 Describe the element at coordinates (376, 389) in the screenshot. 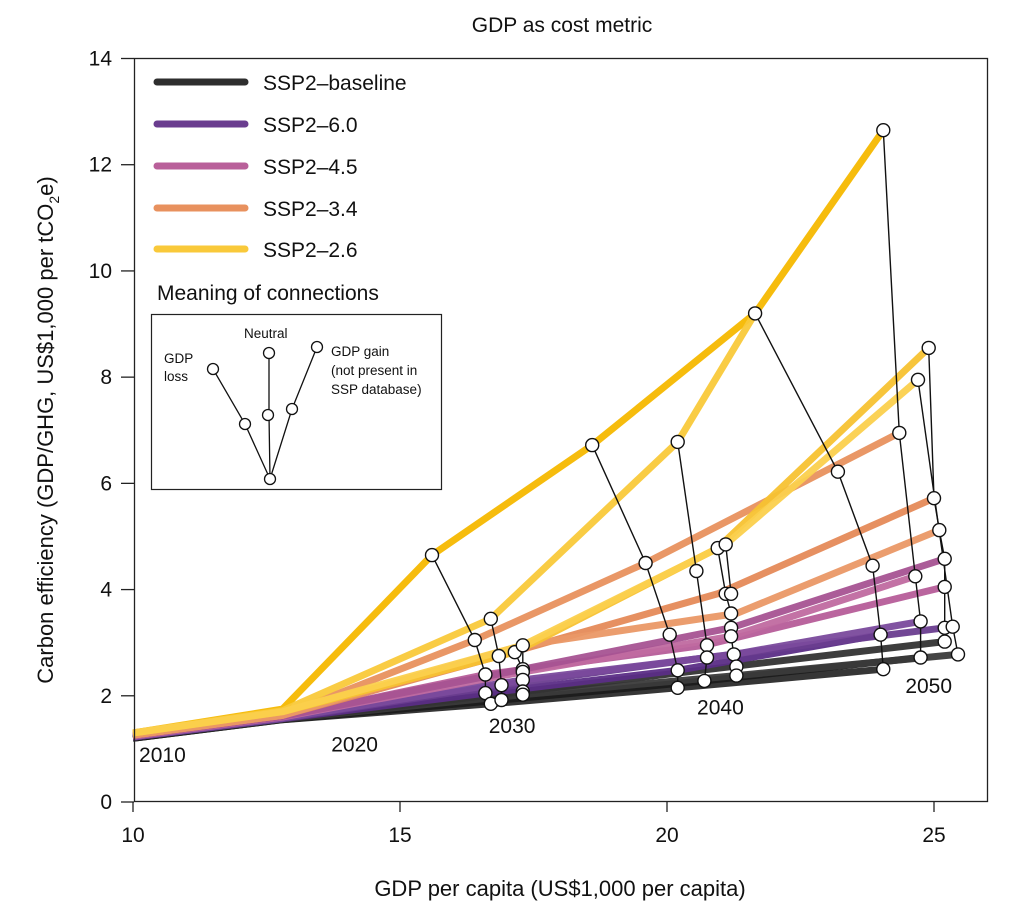

I see `inset-gain-label-3: SSP database)` at that location.